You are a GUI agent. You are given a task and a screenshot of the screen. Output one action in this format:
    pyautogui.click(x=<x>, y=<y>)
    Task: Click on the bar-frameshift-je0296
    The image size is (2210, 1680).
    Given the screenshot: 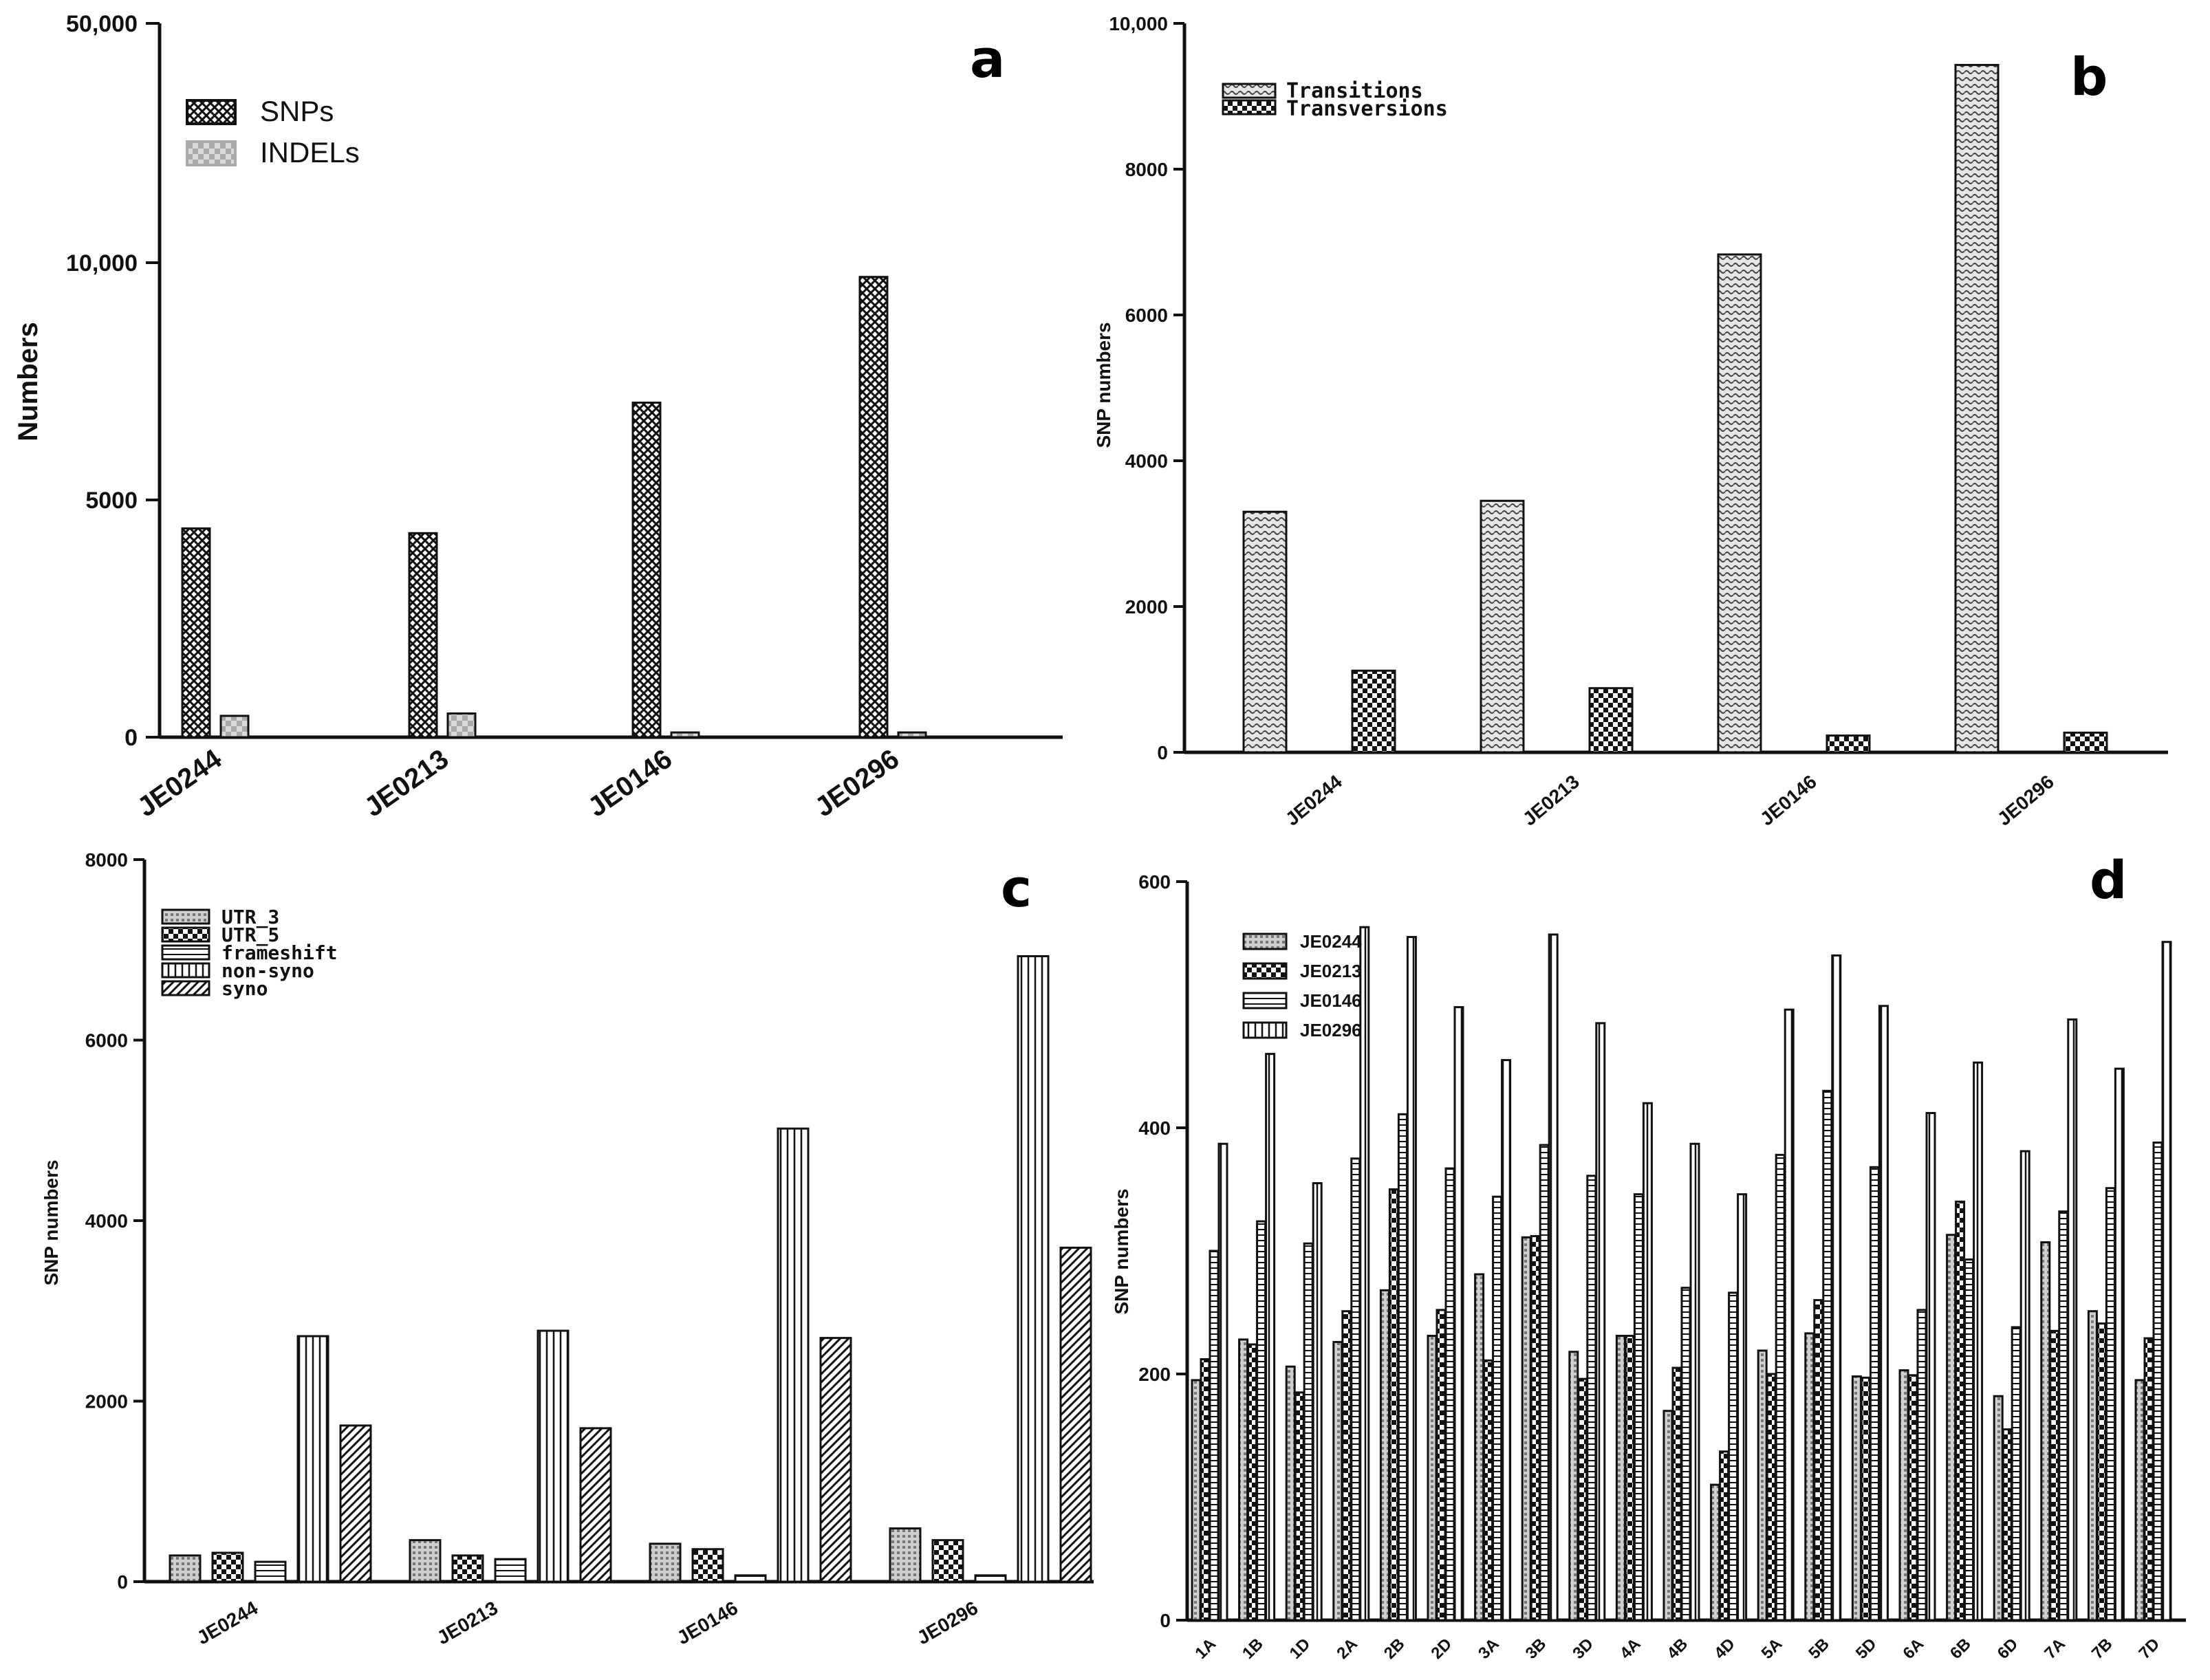 What is the action you would take?
    pyautogui.click(x=990, y=1578)
    